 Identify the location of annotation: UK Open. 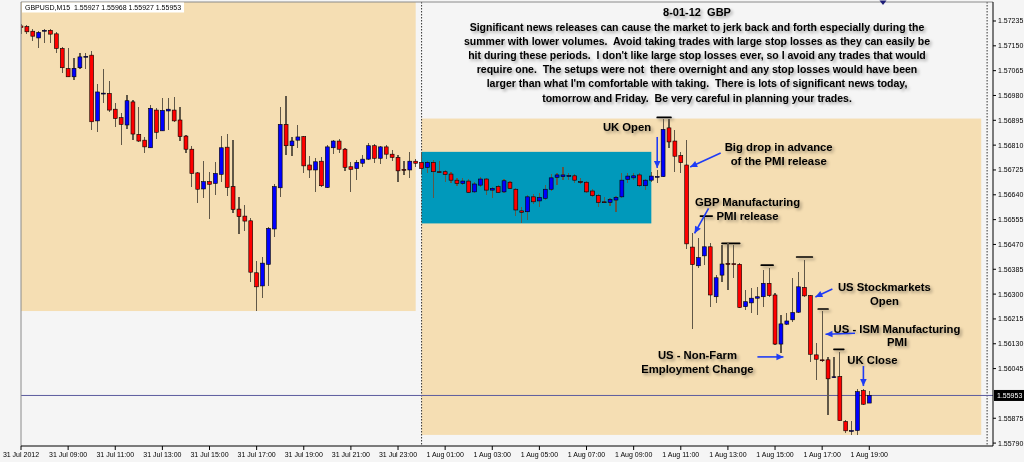
(627, 127).